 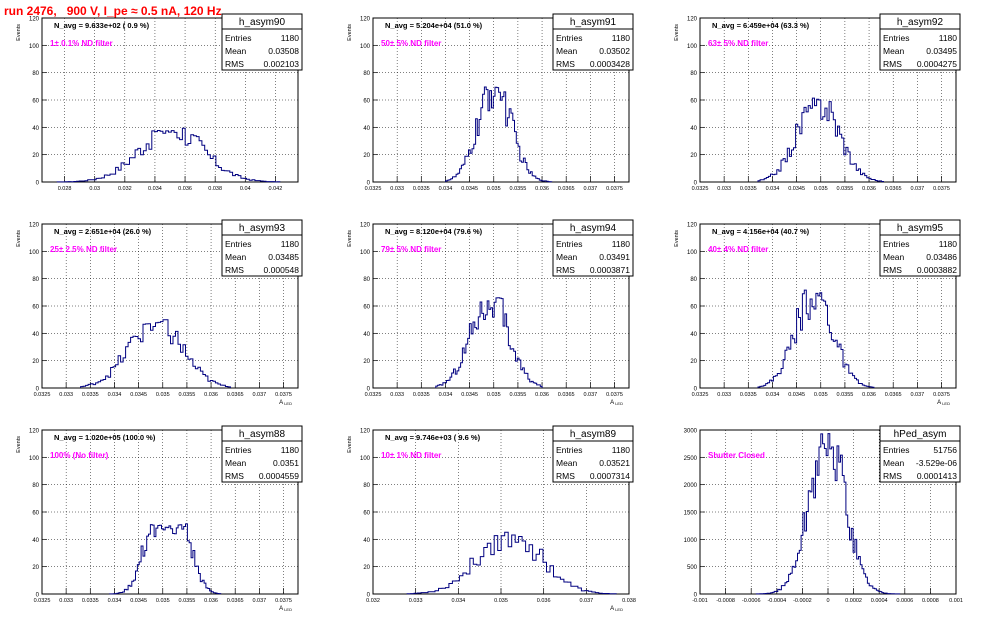 What do you see at coordinates (34, 459) in the screenshot?
I see `y-tick-label: 100` at bounding box center [34, 459].